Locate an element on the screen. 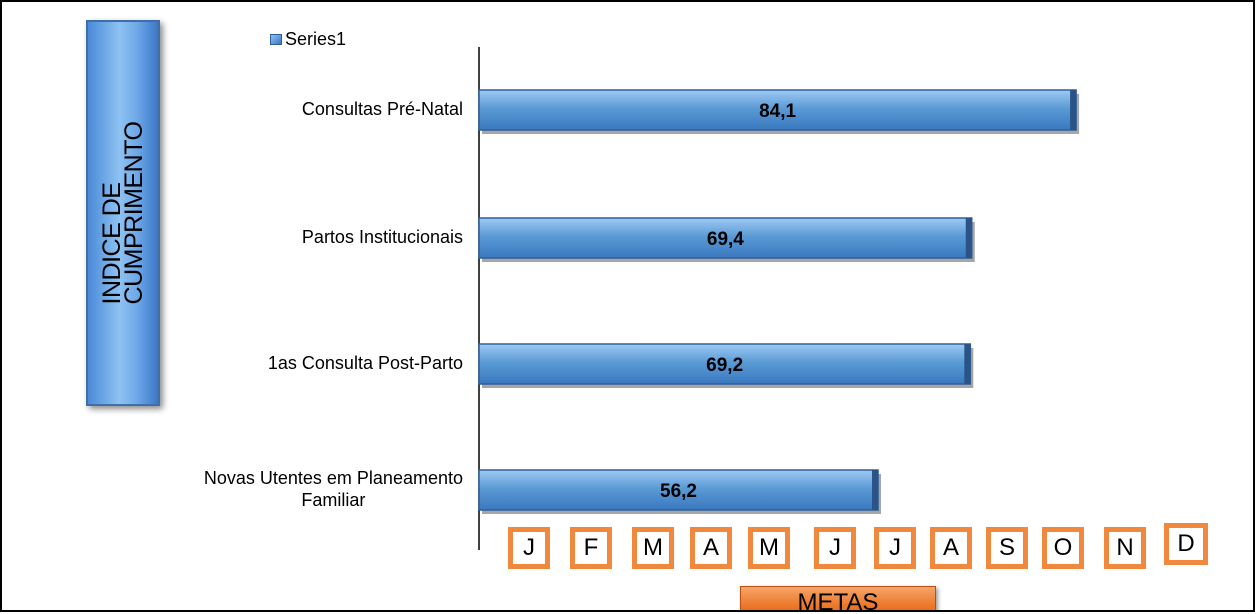 The height and width of the screenshot is (614, 1257). bar-4: 56,2 is located at coordinates (680, 491).